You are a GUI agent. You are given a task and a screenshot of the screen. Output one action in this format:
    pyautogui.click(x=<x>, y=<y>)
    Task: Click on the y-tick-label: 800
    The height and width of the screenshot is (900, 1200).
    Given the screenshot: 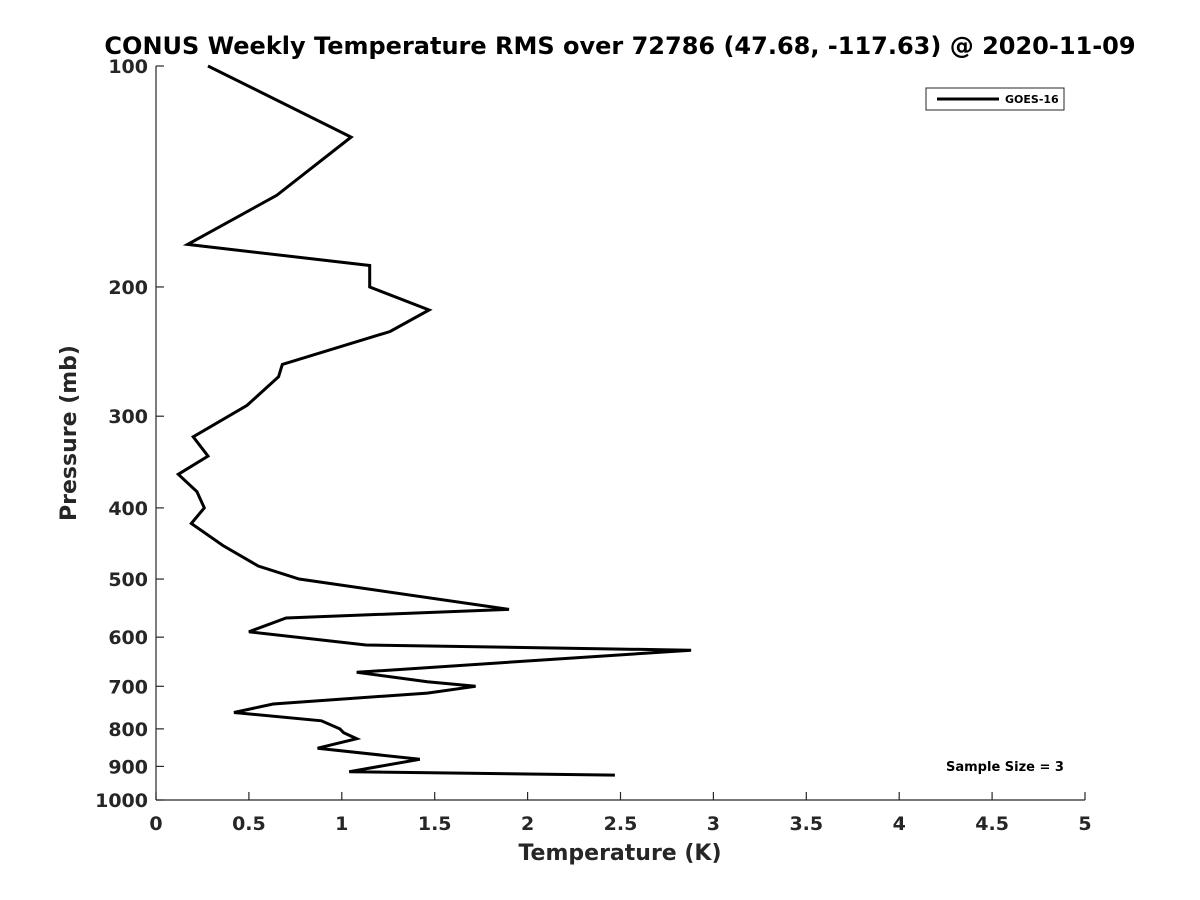 What is the action you would take?
    pyautogui.click(x=128, y=730)
    